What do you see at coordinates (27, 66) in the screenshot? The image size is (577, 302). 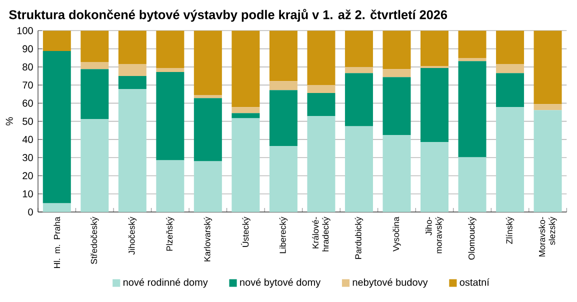 I see `y-tick-label: 80` at bounding box center [27, 66].